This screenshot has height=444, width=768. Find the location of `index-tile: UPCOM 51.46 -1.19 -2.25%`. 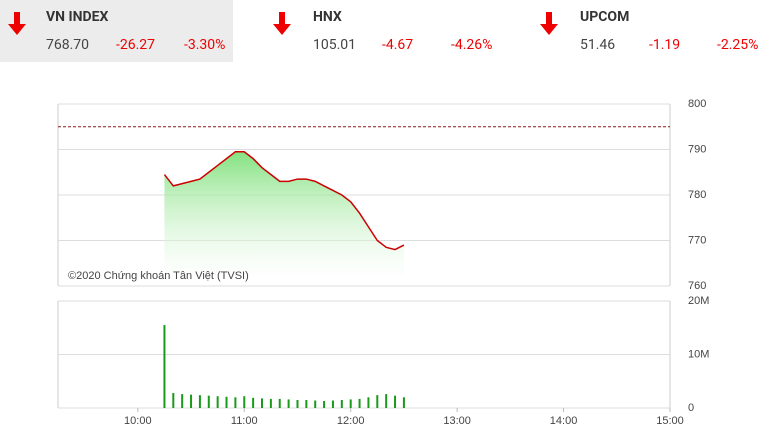

index-tile: UPCOM 51.46 -1.19 -2.25% is located at coordinates (634, 31).